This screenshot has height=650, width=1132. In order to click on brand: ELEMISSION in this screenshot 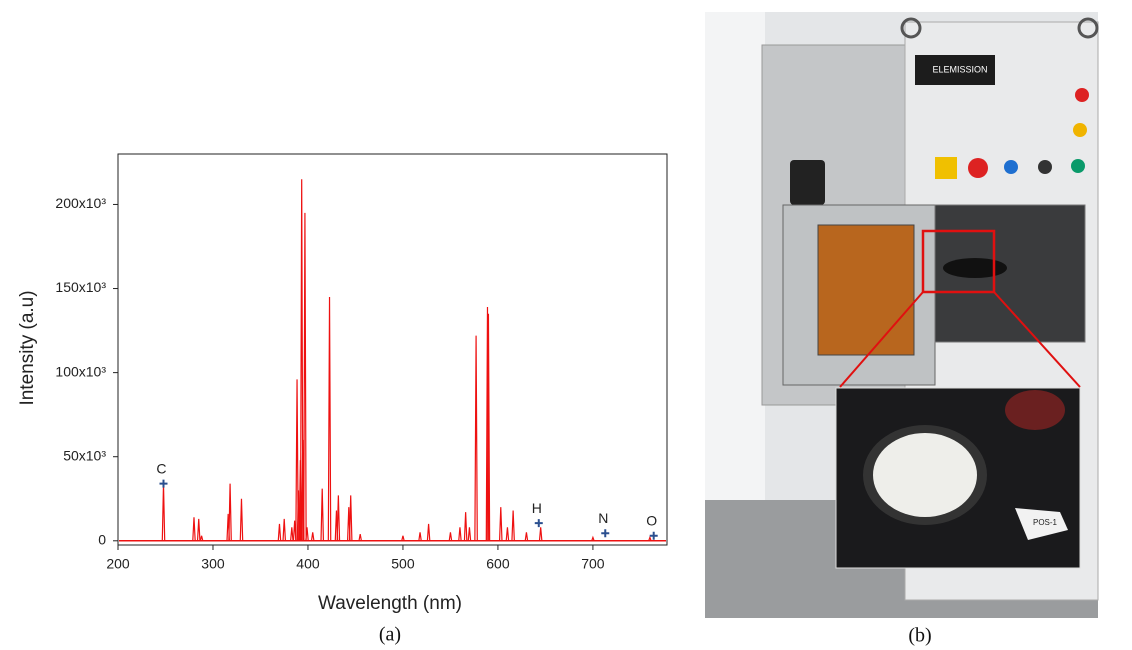, I will do `click(959, 69)`.